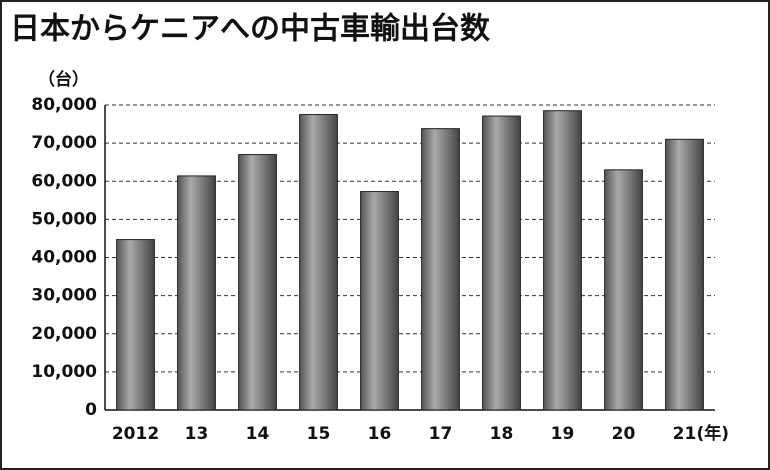  What do you see at coordinates (624, 434) in the screenshot?
I see `x-tick-label: 20` at bounding box center [624, 434].